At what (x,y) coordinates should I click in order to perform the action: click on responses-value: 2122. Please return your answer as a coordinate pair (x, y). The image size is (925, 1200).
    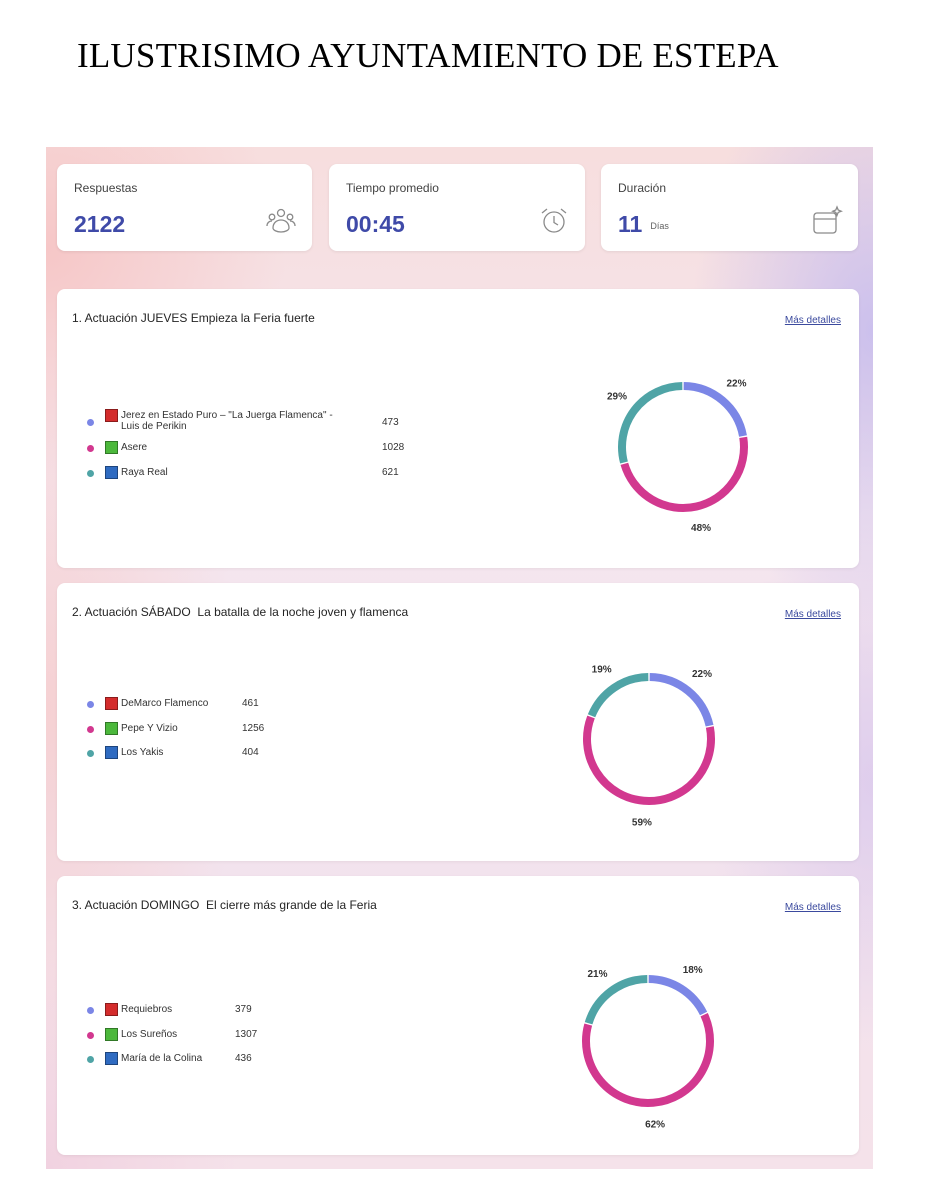
    Looking at the image, I should click on (100, 224).